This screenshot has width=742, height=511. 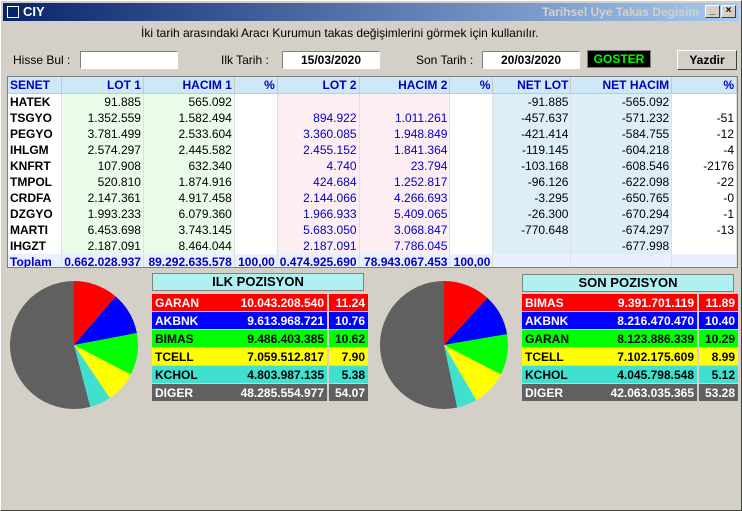 I want to click on position-percent: 11.89, so click(x=717, y=302).